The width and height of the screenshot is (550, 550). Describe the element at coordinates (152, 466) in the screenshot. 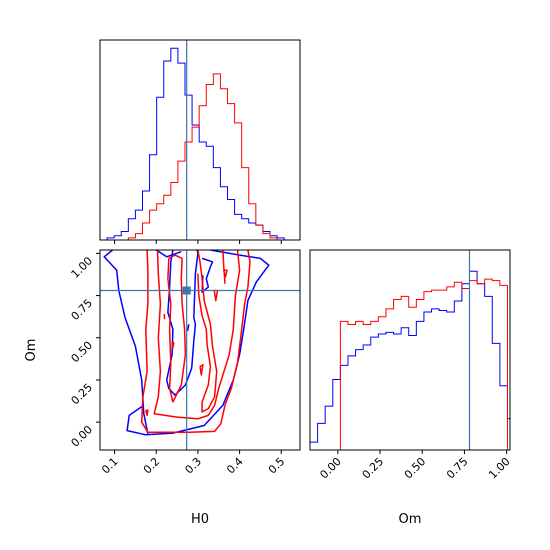

I see `scatter-x-tick-label-1: 0.2` at that location.